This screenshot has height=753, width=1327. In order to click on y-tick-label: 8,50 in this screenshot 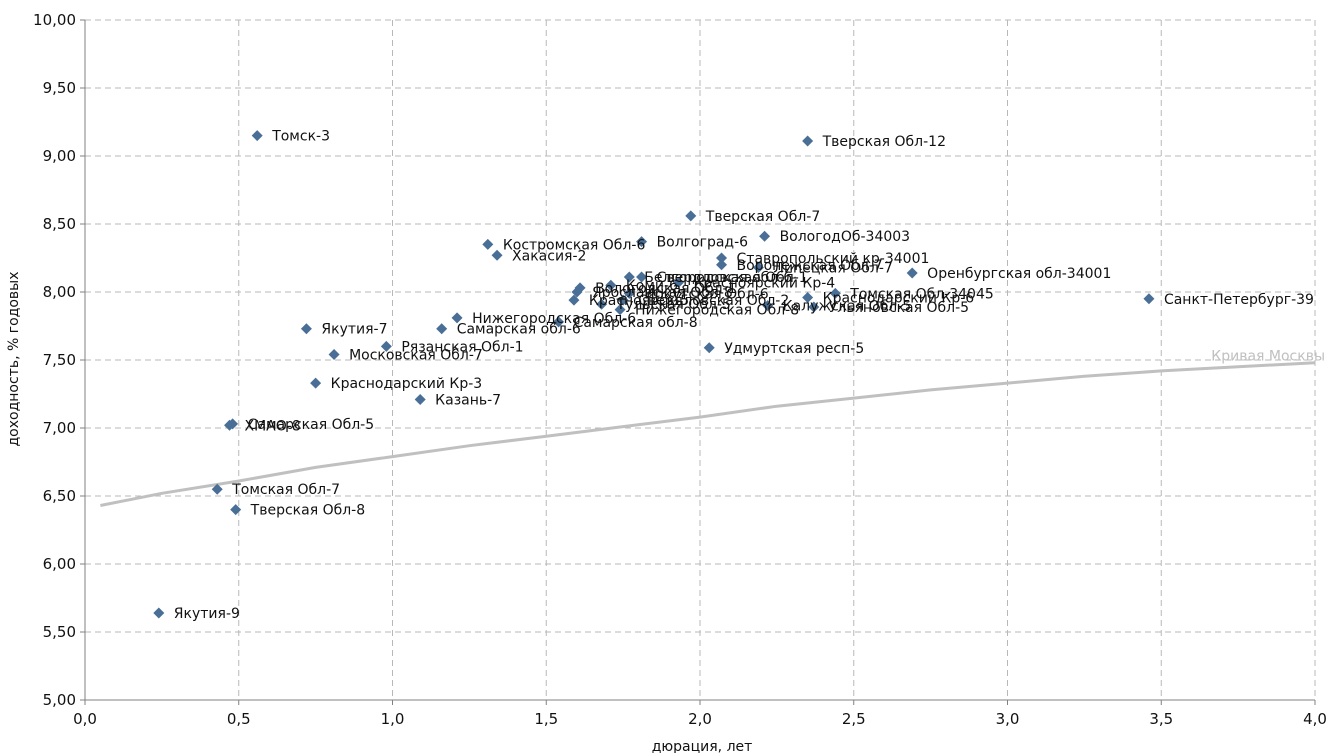, I will do `click(59, 224)`.